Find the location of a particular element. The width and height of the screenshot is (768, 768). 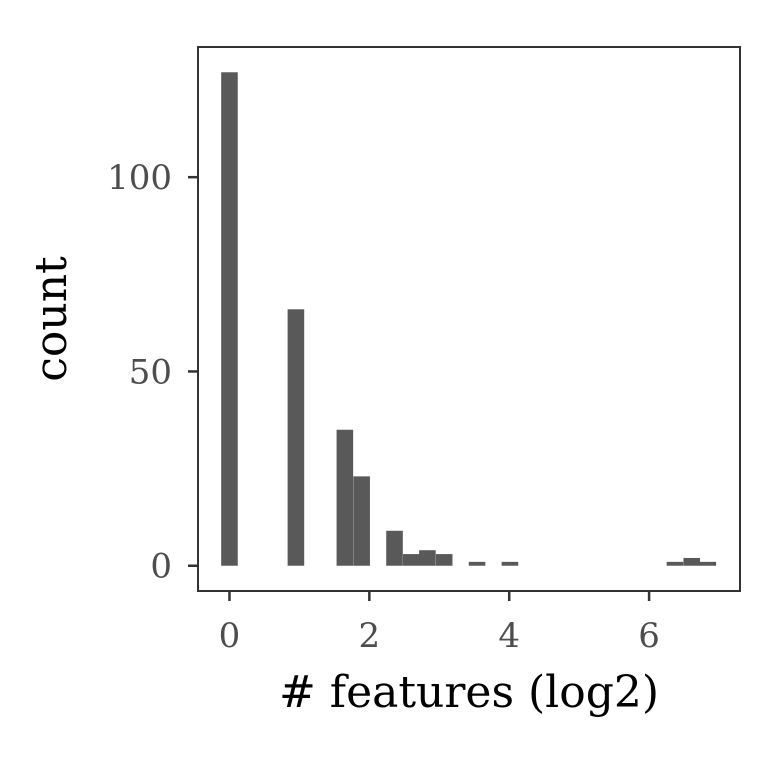

x-axis-title: # features (log2) is located at coordinates (469, 692).